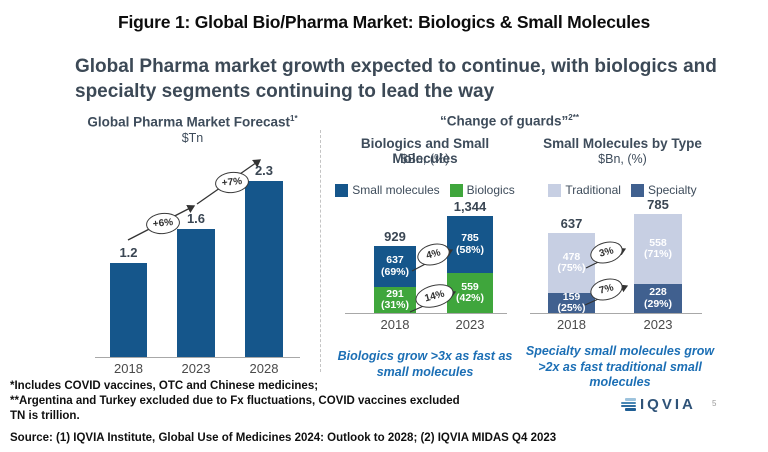  Describe the element at coordinates (470, 286) in the screenshot. I see `segment-value: 559` at that location.